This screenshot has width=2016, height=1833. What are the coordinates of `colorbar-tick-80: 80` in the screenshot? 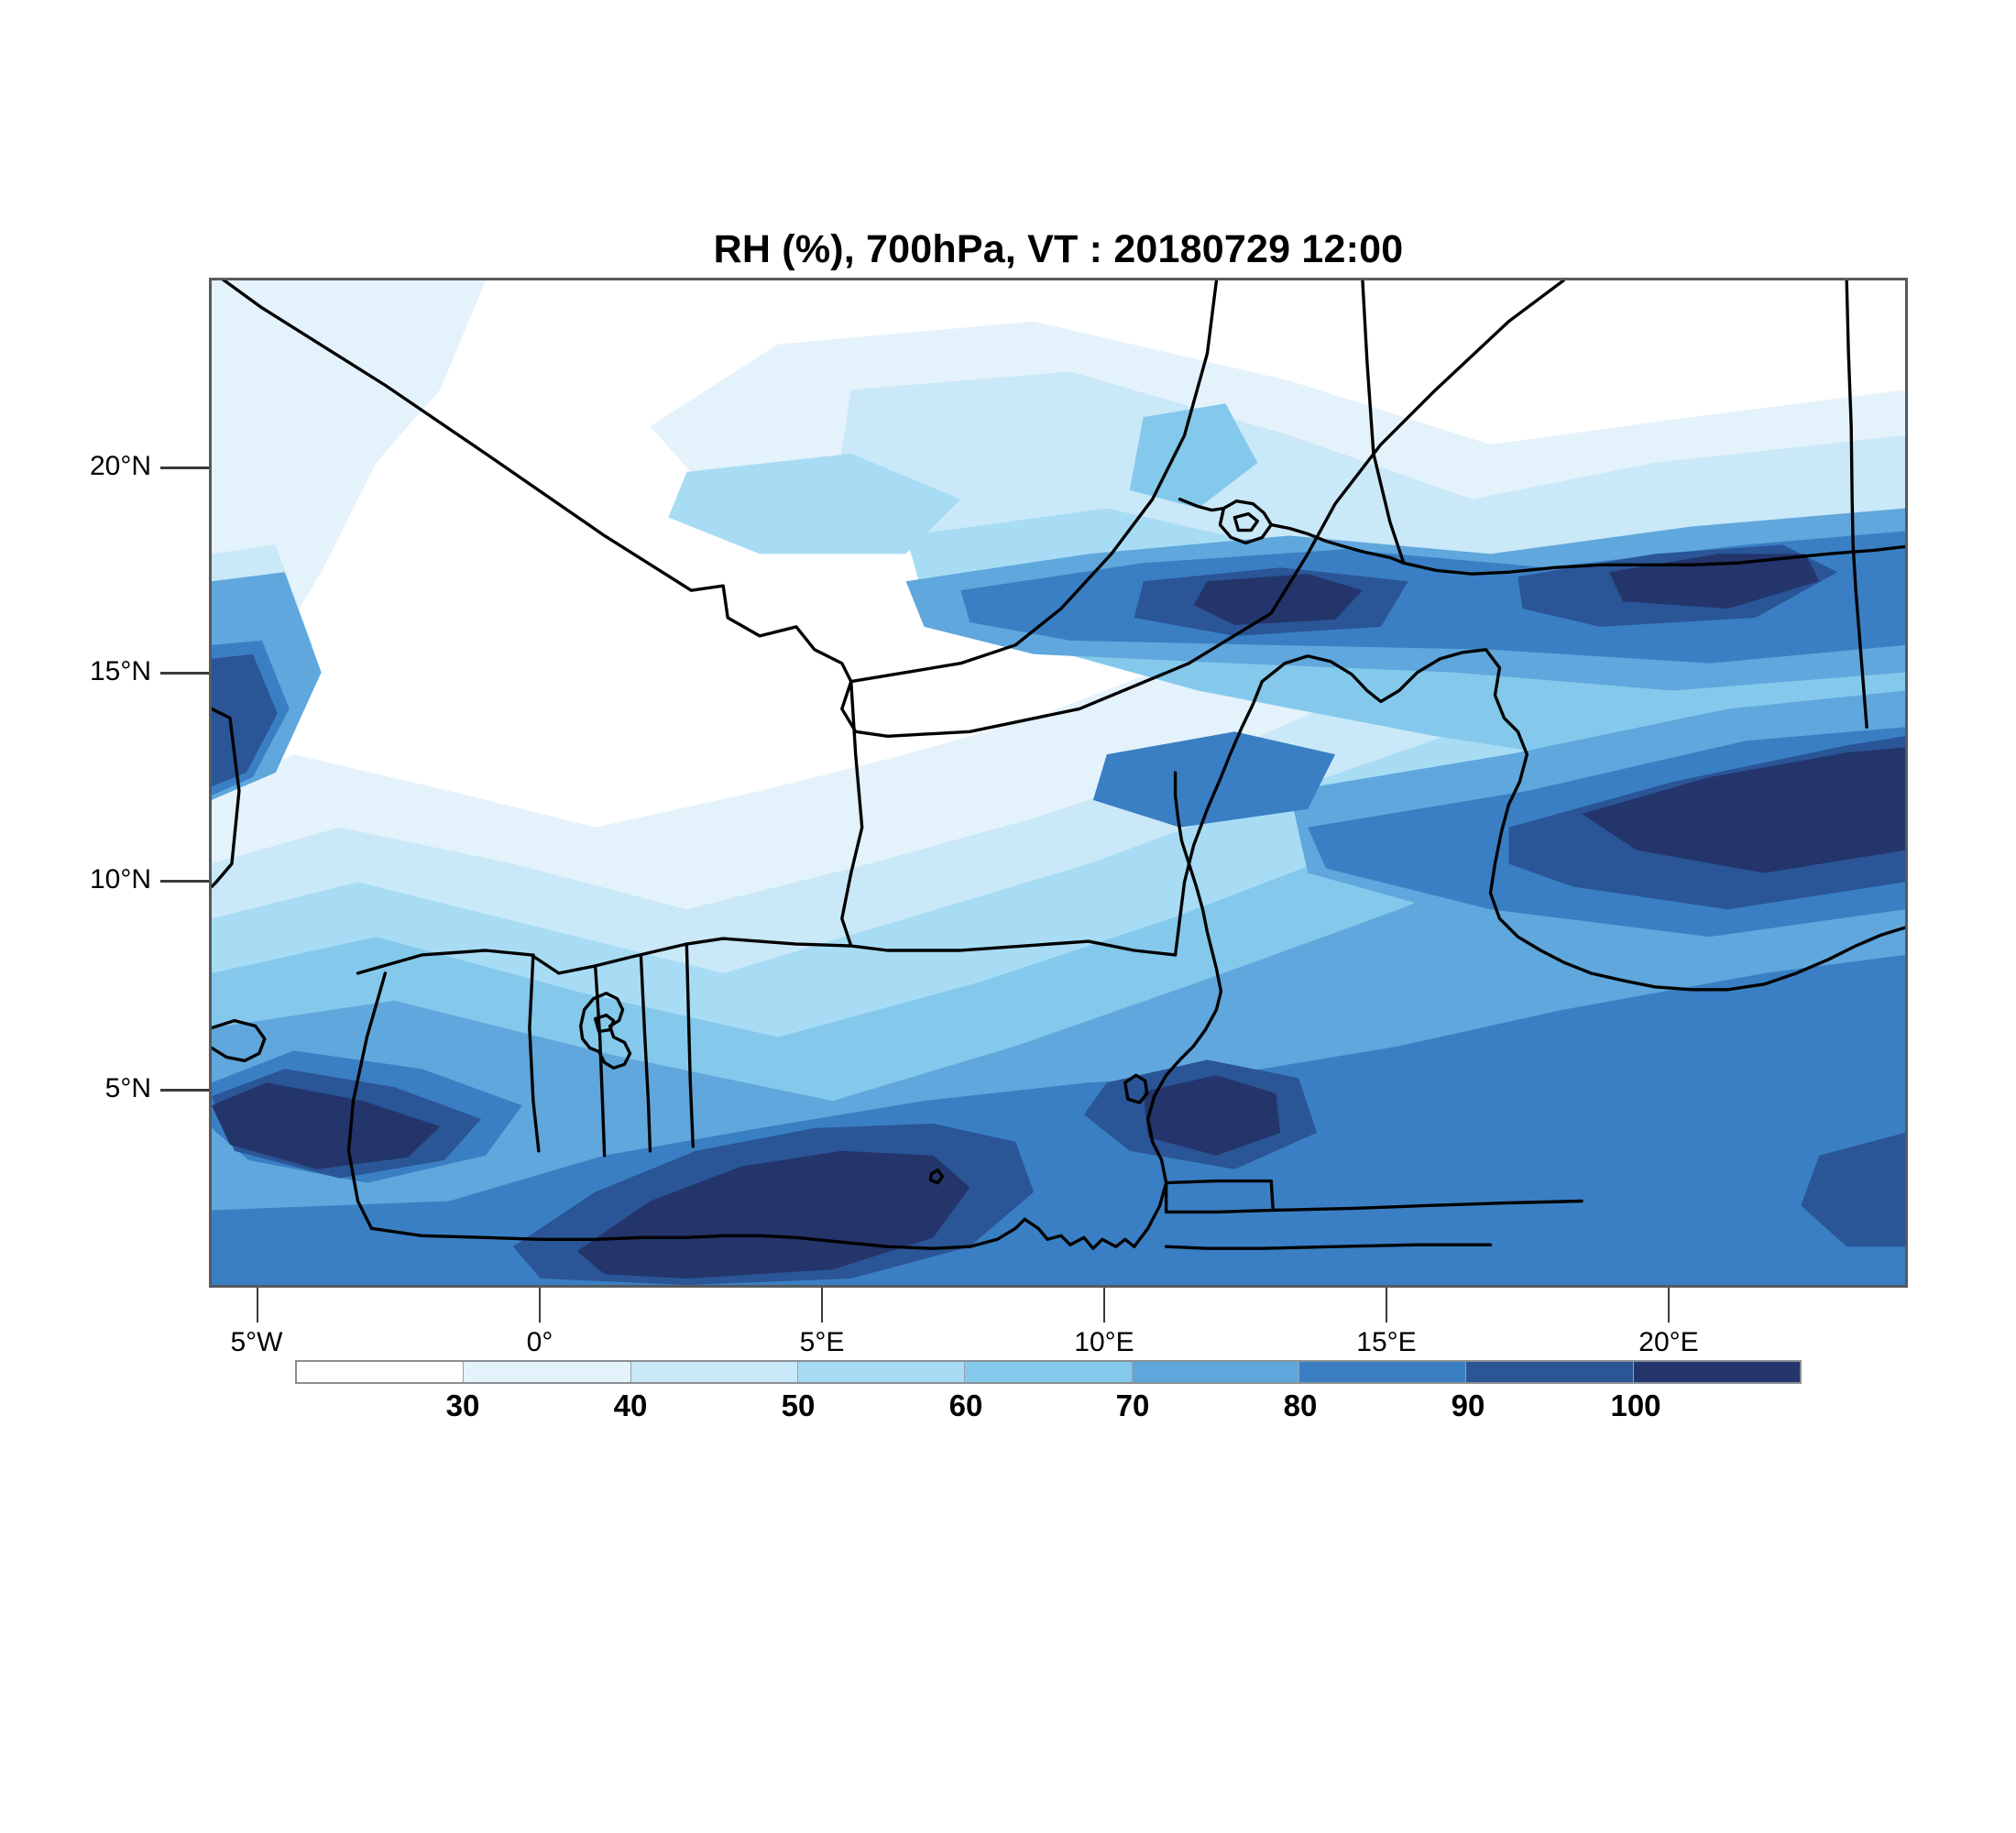 It's located at (1300, 1405).